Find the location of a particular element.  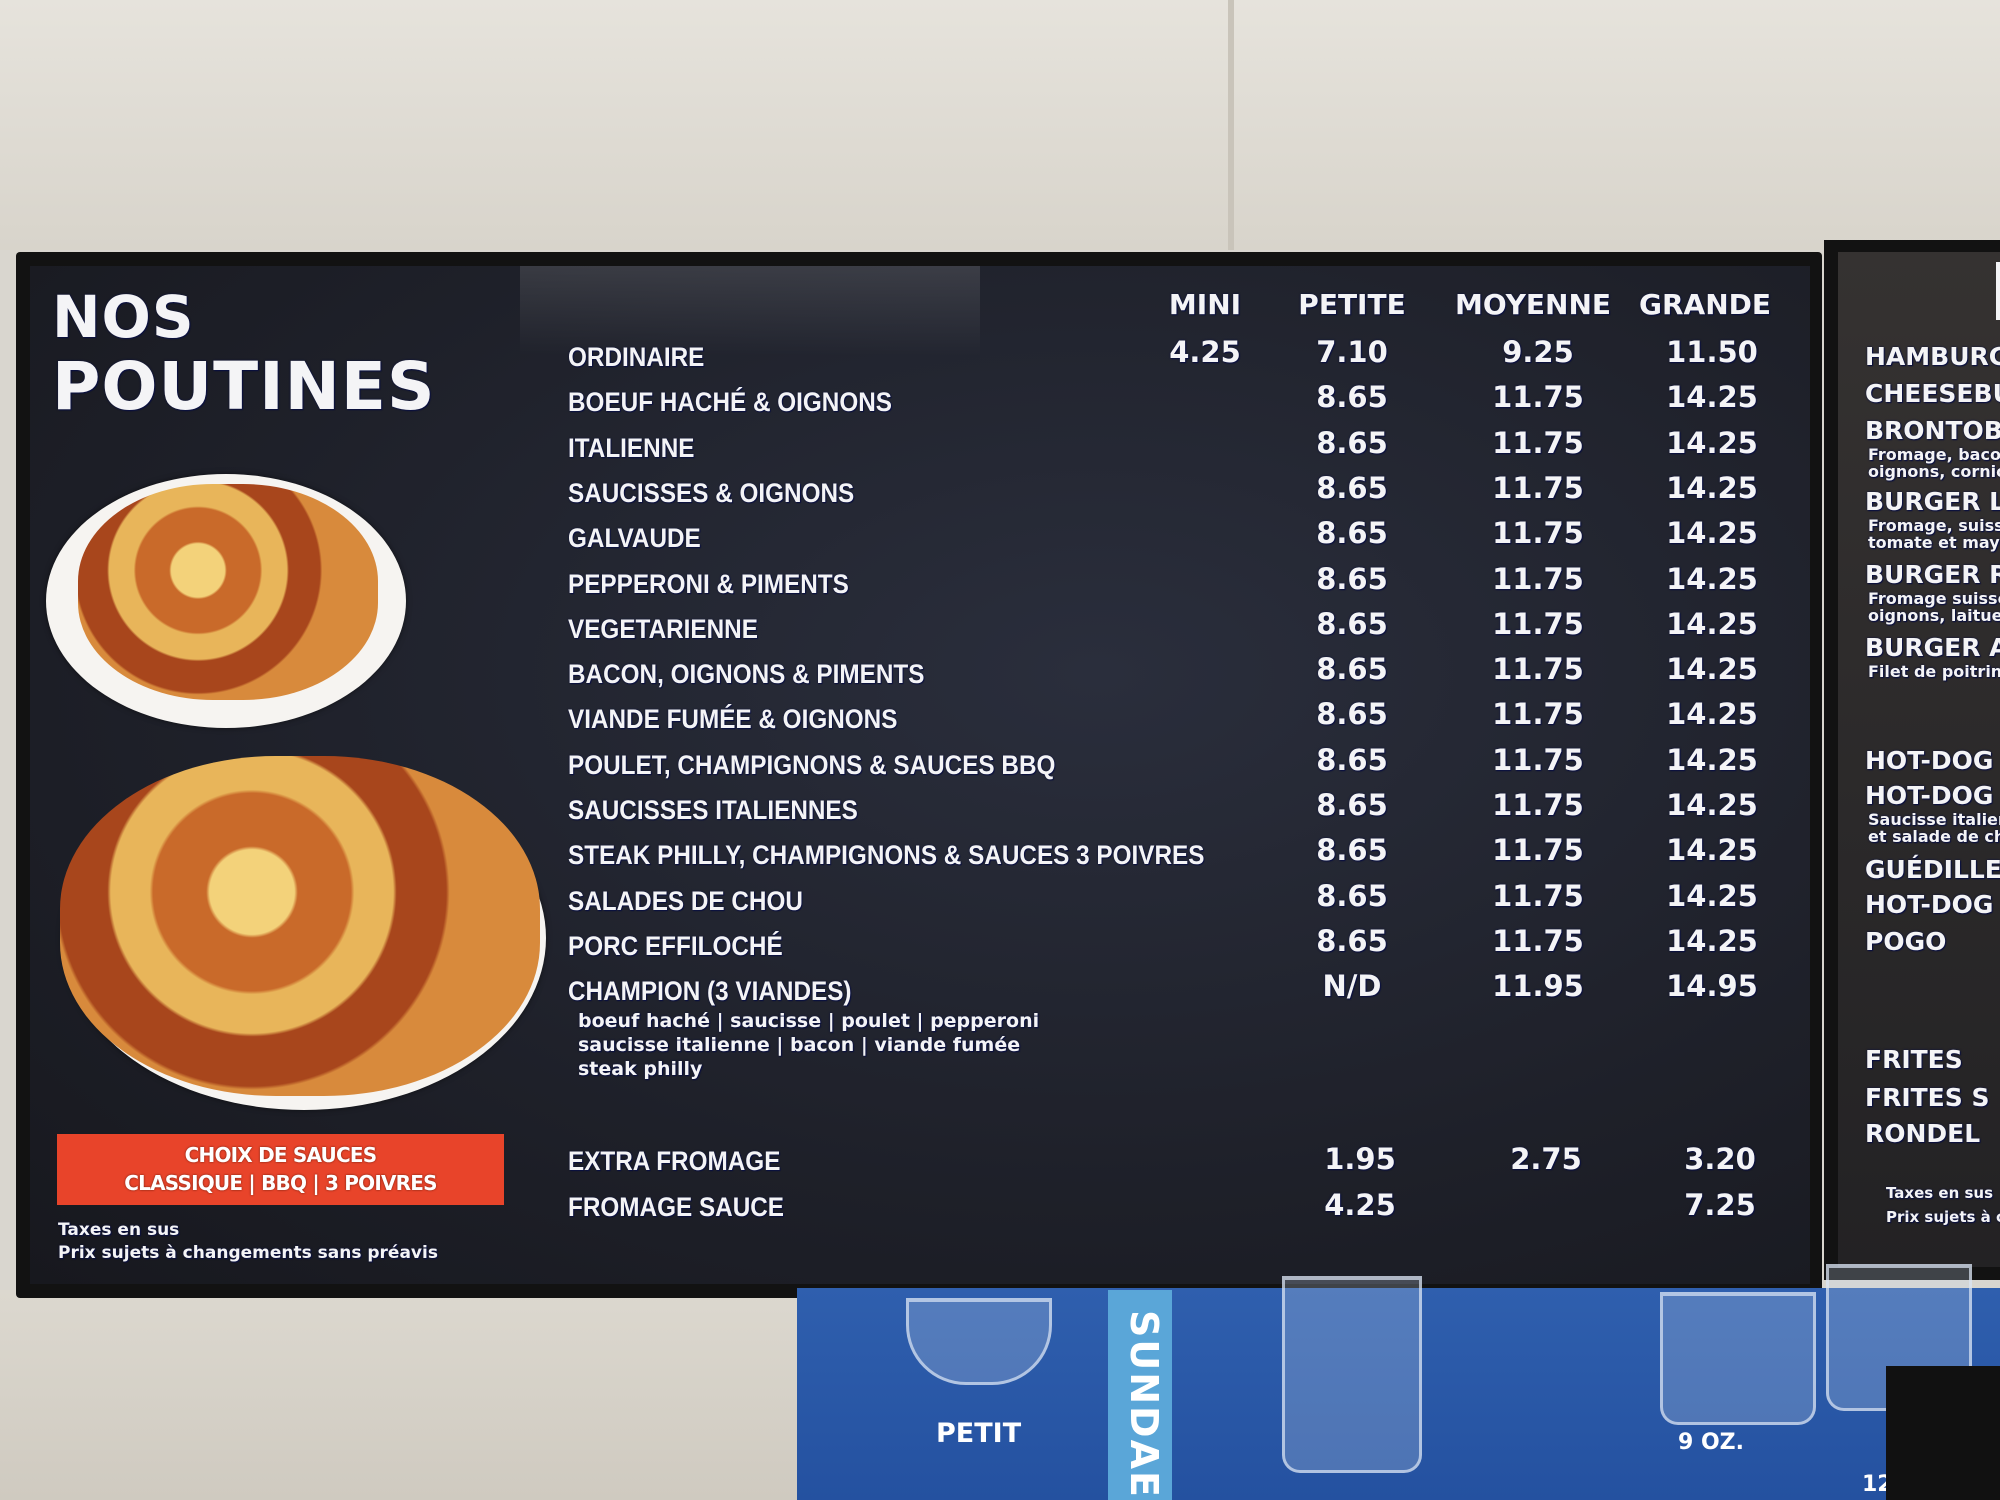

lower-ceiling is located at coordinates (400, 1395).